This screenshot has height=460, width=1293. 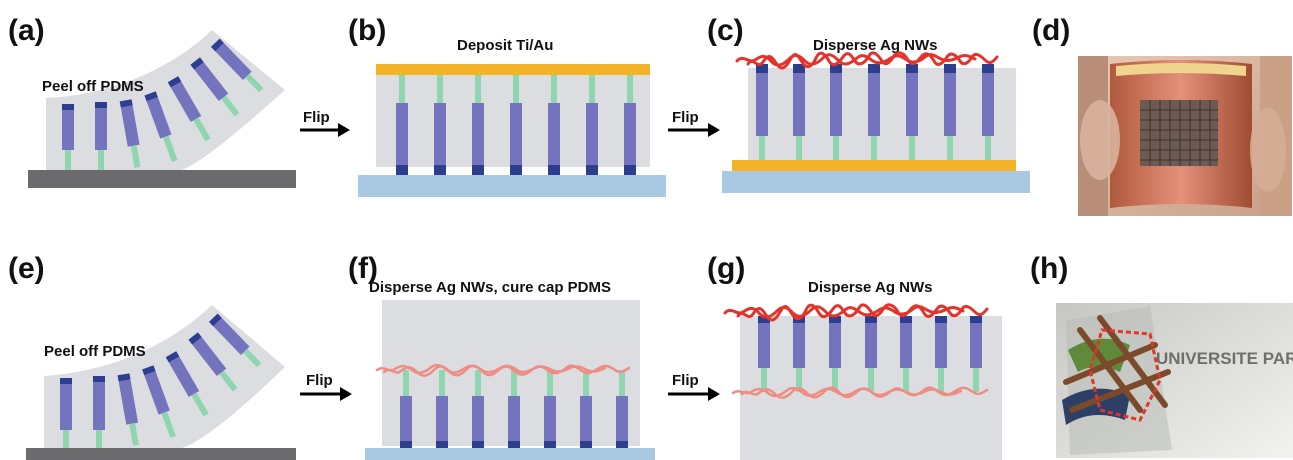 I want to click on photo-h-text: UNIVERSITE PARIS SUD, so click(x=1224, y=358).